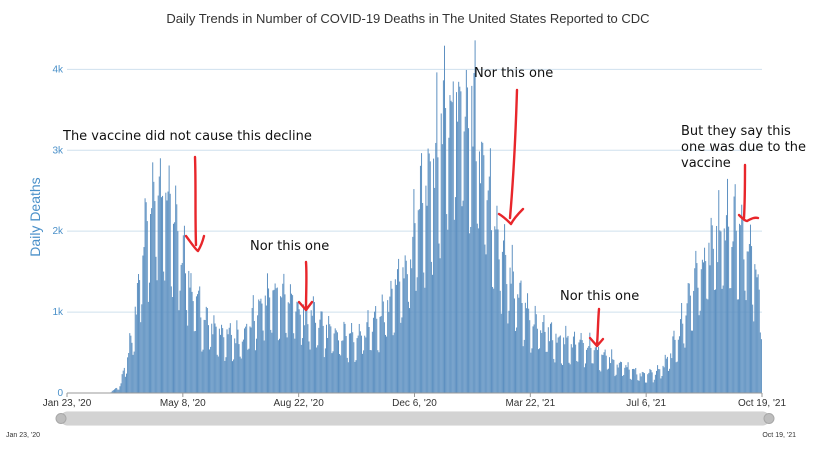 This screenshot has width=829, height=450. What do you see at coordinates (530, 403) in the screenshot?
I see `x-tick-label: Mar 22, '21` at bounding box center [530, 403].